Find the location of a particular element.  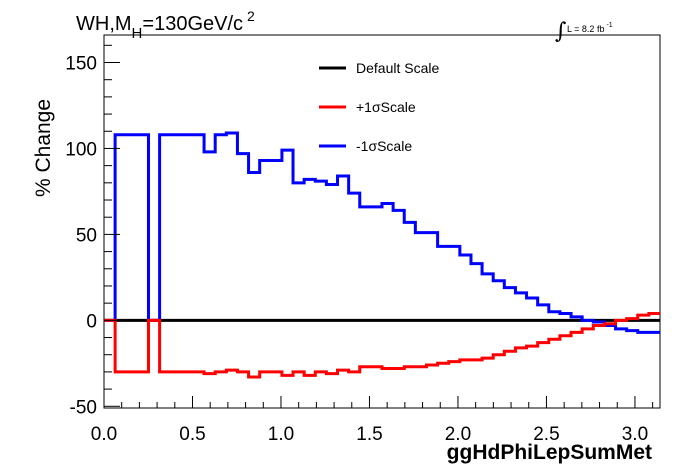

title-main: WH,M is located at coordinates (104, 24).